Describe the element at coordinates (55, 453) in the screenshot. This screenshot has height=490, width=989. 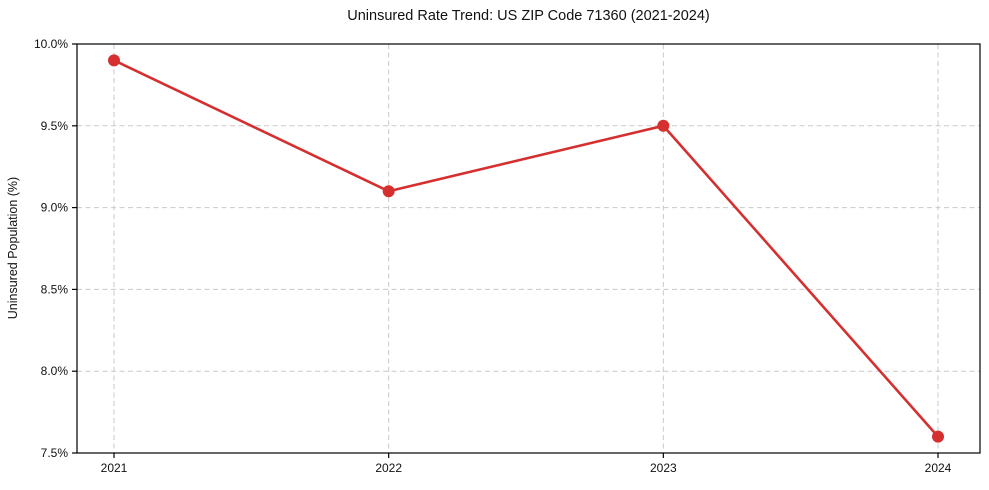
I see `y-tick-label: 7.5%` at that location.